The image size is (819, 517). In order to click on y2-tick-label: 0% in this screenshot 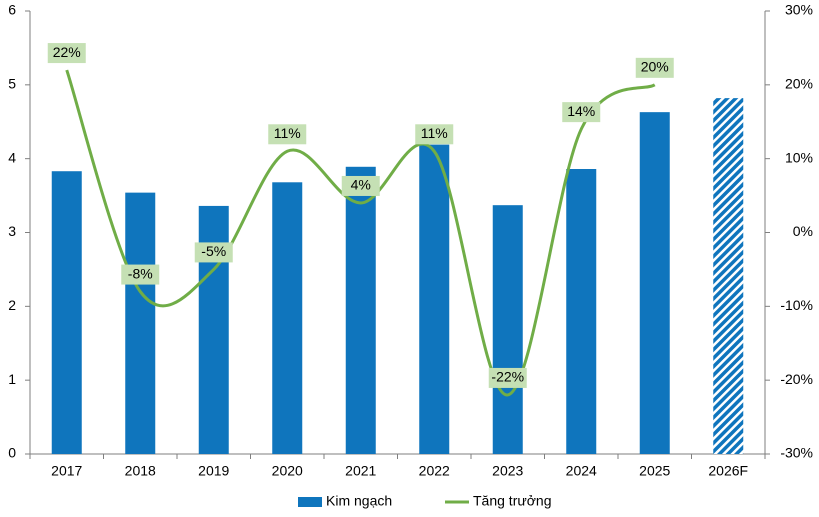, I will do `click(803, 231)`.